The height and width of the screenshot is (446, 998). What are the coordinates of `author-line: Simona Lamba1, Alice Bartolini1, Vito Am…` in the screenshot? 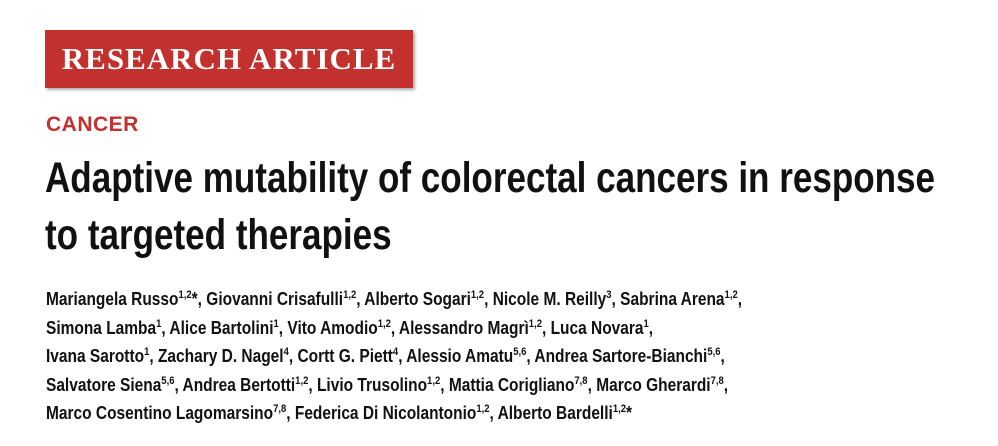 It's located at (394, 328).